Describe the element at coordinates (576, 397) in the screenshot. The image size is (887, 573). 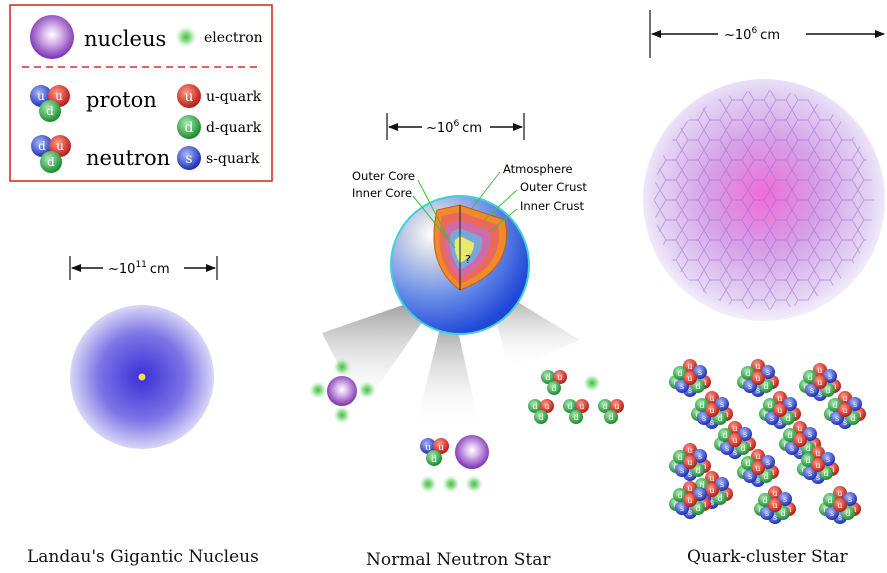
I see `zoom-nucleons-right: d udd udd udd ud` at that location.